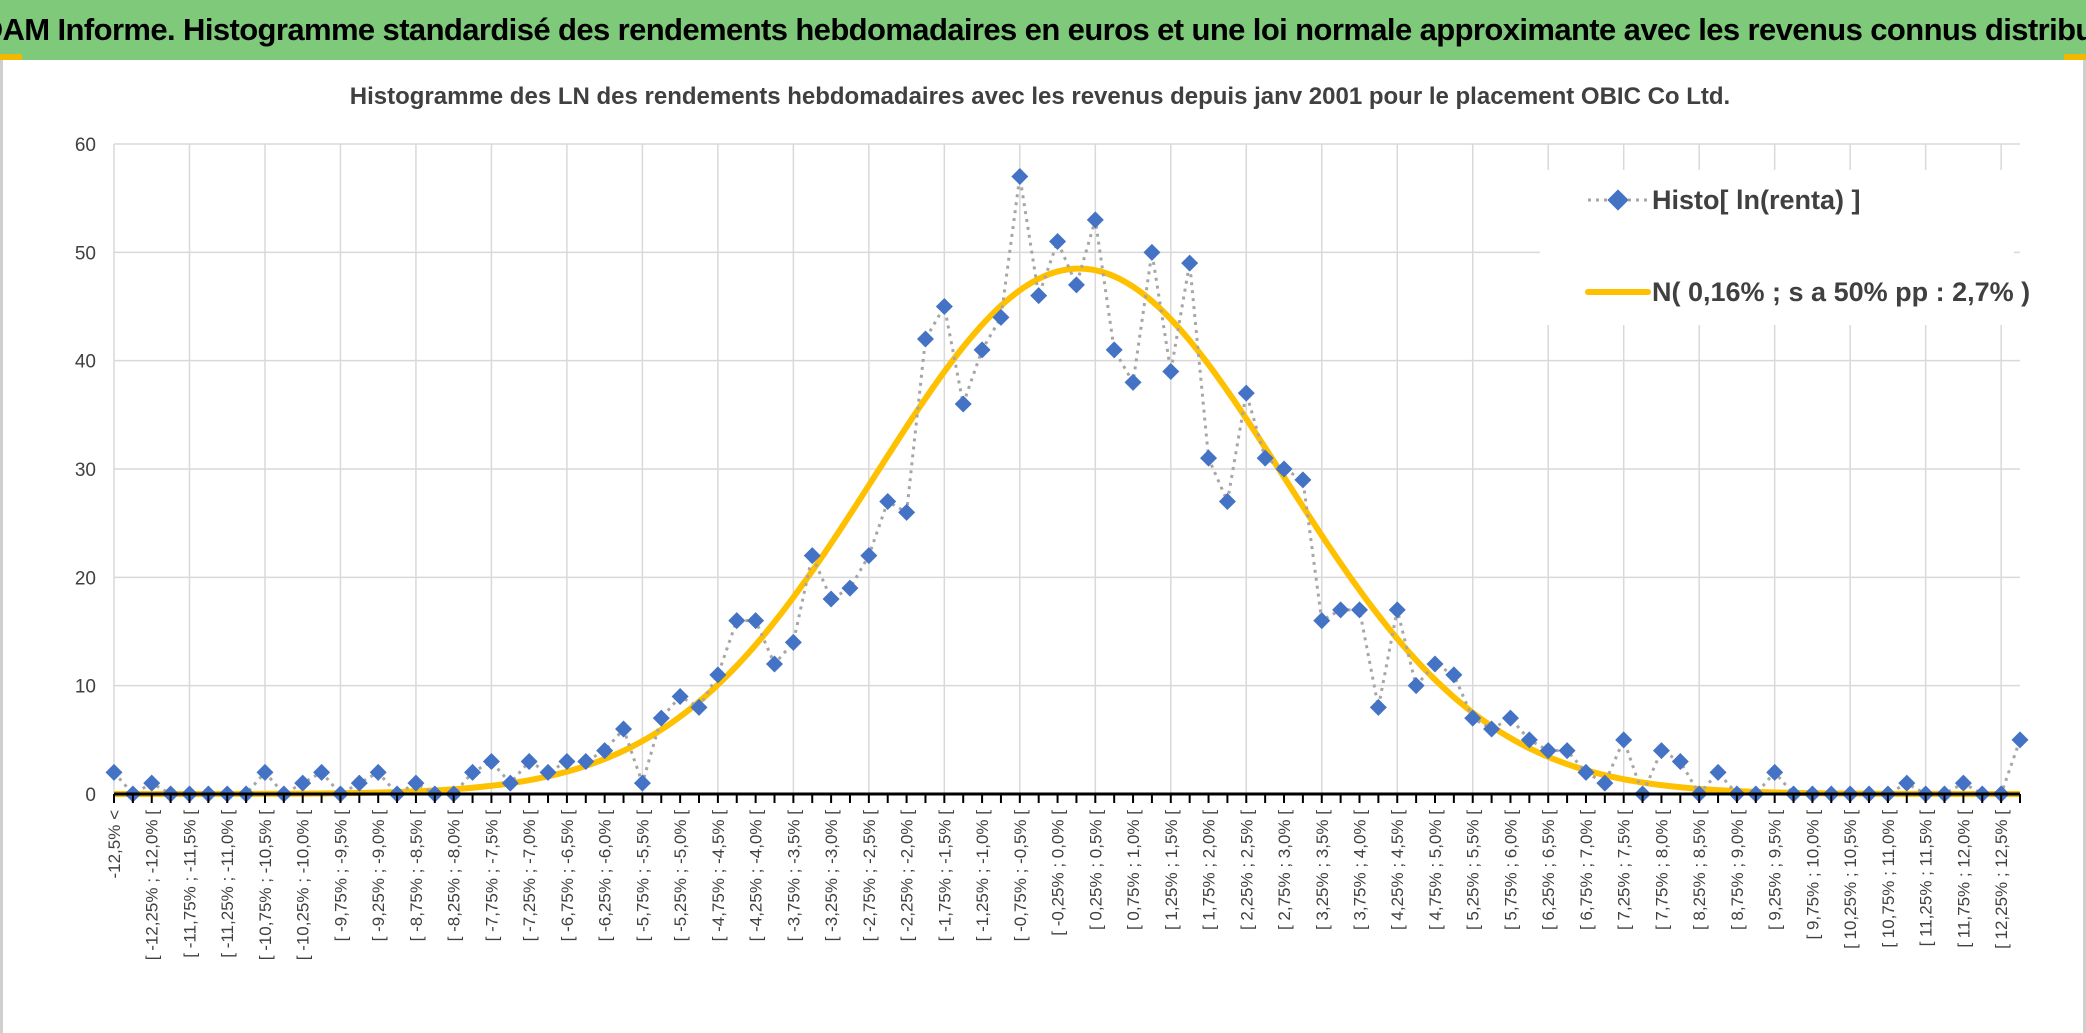  What do you see at coordinates (1624, 870) in the screenshot?
I see `x-tick-label: [ 7,25% ; 7,5% [` at bounding box center [1624, 870].